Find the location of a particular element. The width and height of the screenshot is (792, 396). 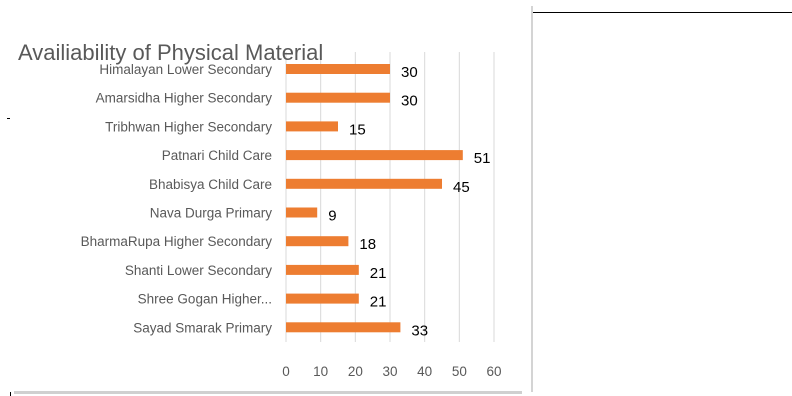

x-tick-label: 20 is located at coordinates (355, 371).